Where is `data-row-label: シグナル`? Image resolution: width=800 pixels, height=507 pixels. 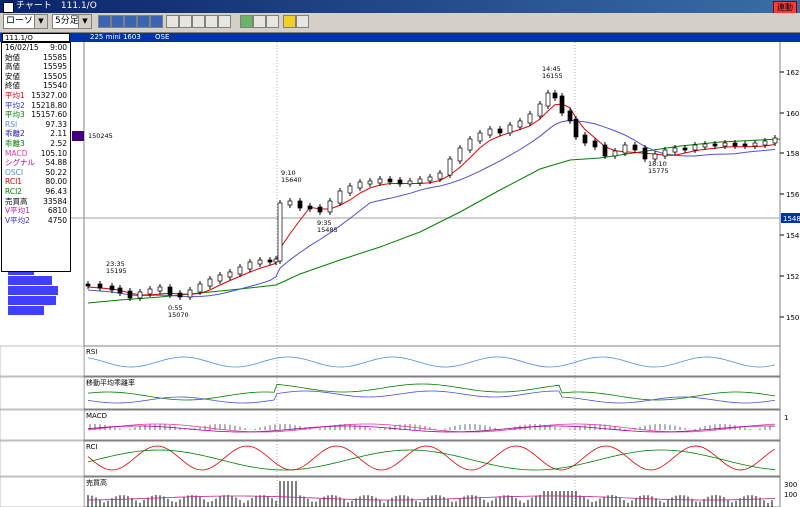
data-row-label: シグナル is located at coordinates (20, 163).